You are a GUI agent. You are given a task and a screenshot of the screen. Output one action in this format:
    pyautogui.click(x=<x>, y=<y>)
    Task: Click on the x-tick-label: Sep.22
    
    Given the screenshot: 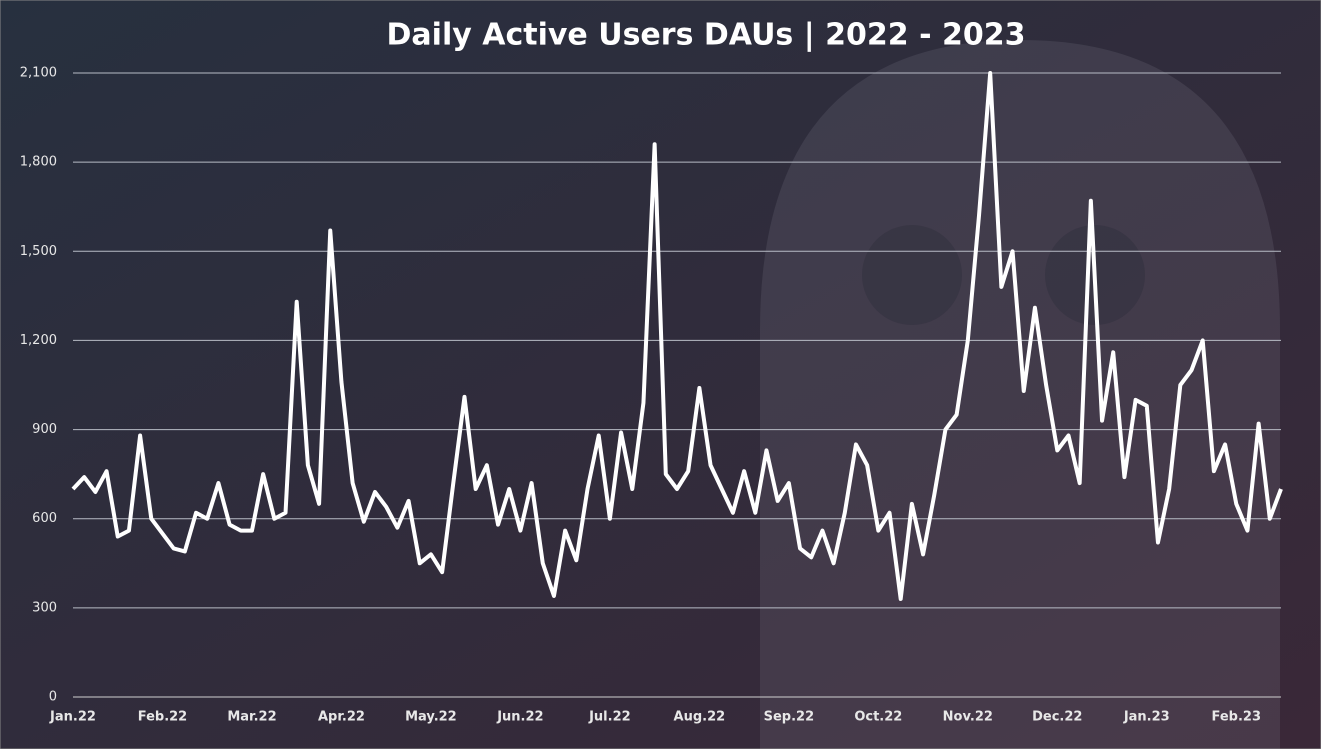 What is the action you would take?
    pyautogui.click(x=789, y=717)
    